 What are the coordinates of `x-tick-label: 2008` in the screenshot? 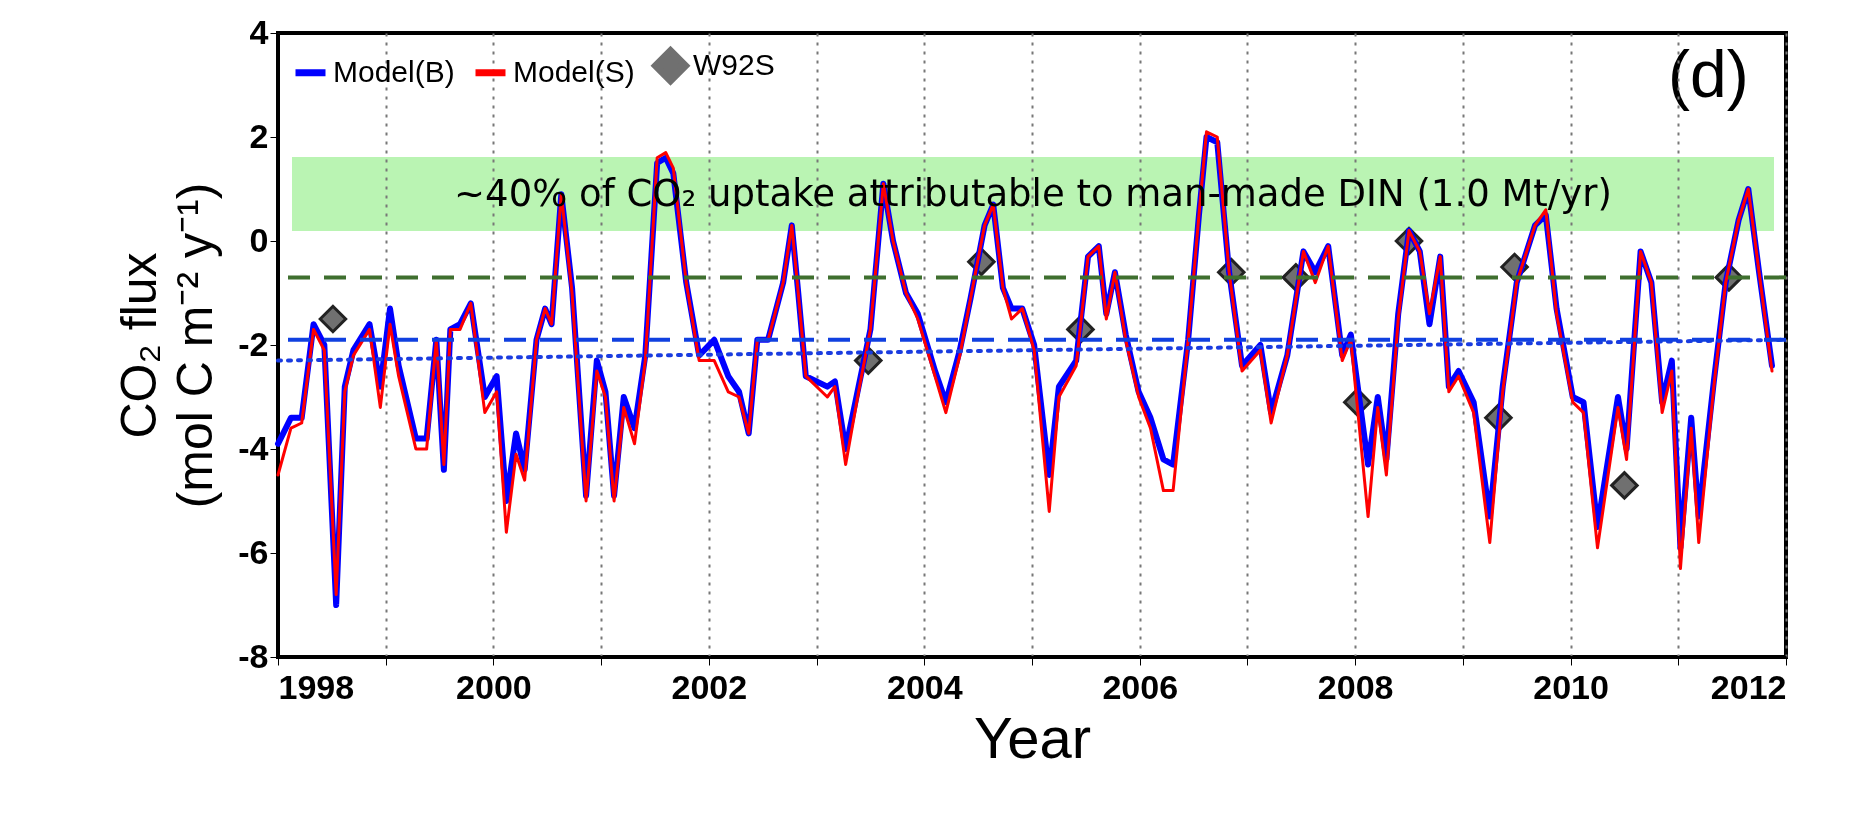 It's located at (1355, 686).